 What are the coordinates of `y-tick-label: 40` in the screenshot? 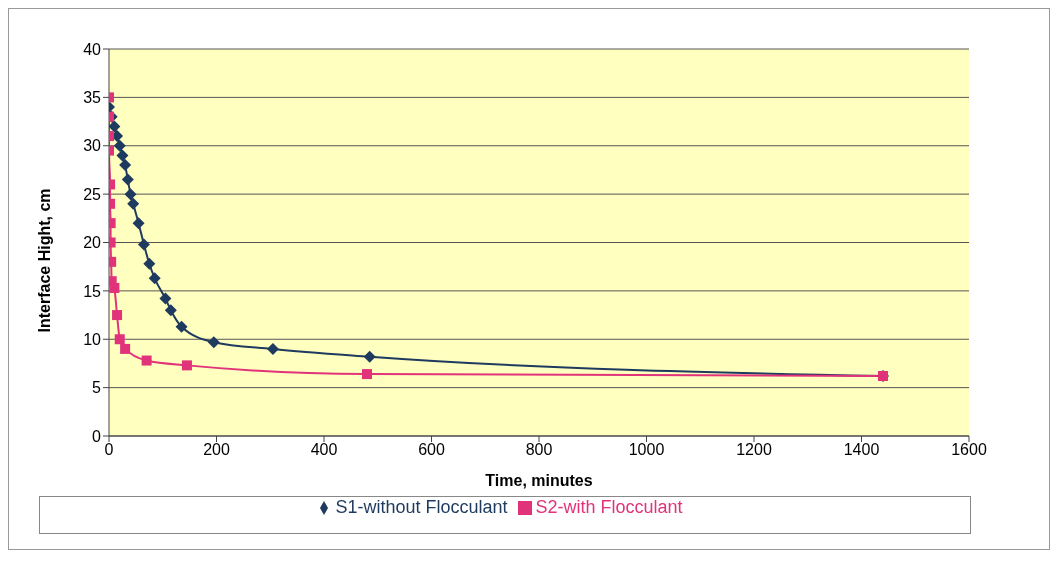 It's located at (92, 49).